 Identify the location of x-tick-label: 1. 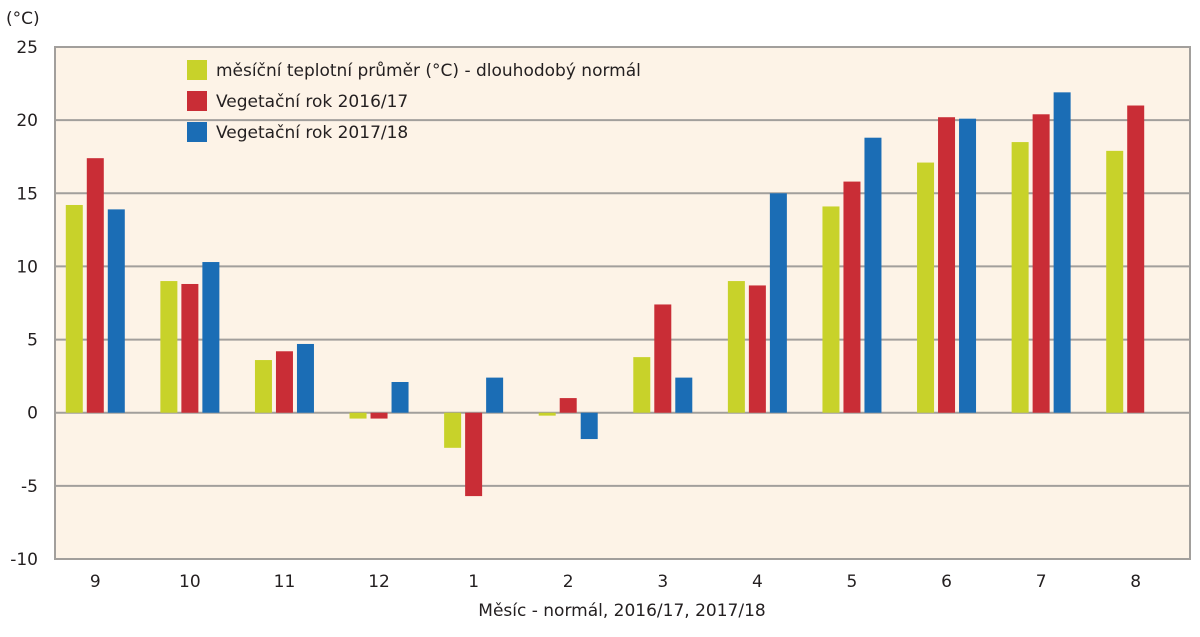
(473, 582).